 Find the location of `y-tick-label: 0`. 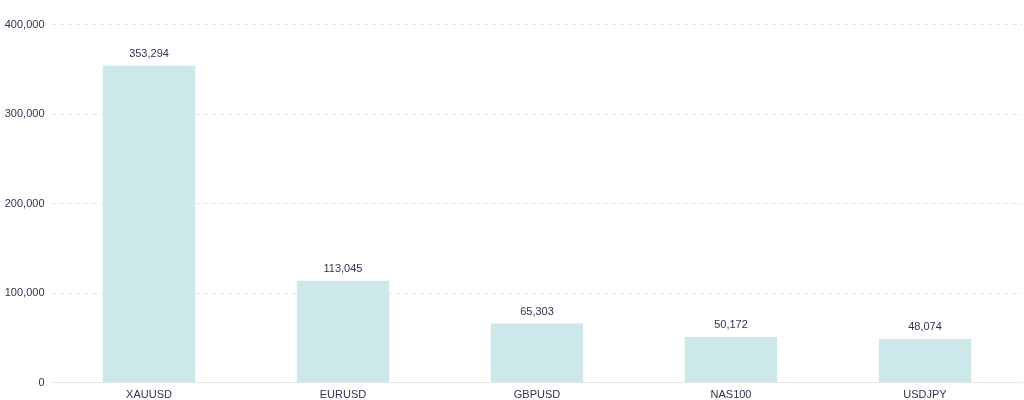

y-tick-label: 0 is located at coordinates (41, 381).